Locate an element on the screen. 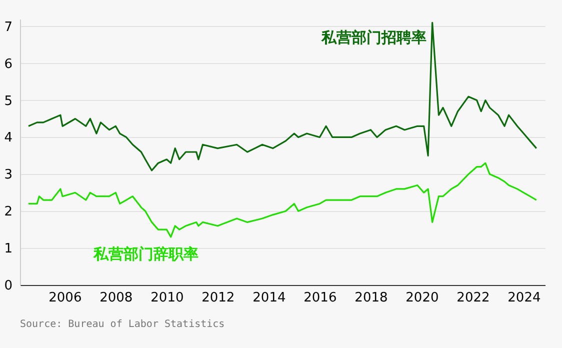 Image resolution: width=562 pixels, height=348 pixels. y-tick-label: 1 is located at coordinates (8, 249).